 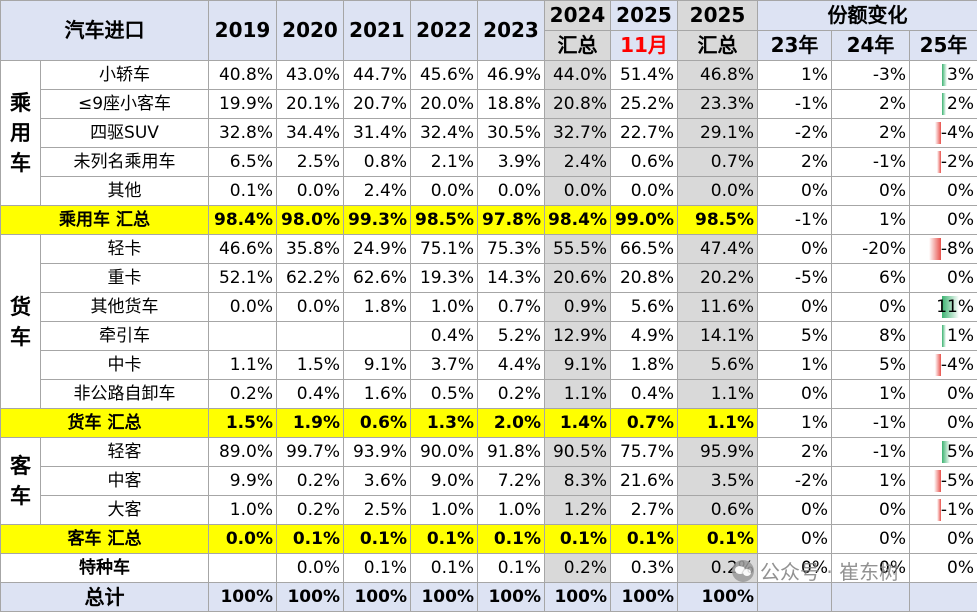 I want to click on value-cell: 1.9%, so click(x=310, y=423).